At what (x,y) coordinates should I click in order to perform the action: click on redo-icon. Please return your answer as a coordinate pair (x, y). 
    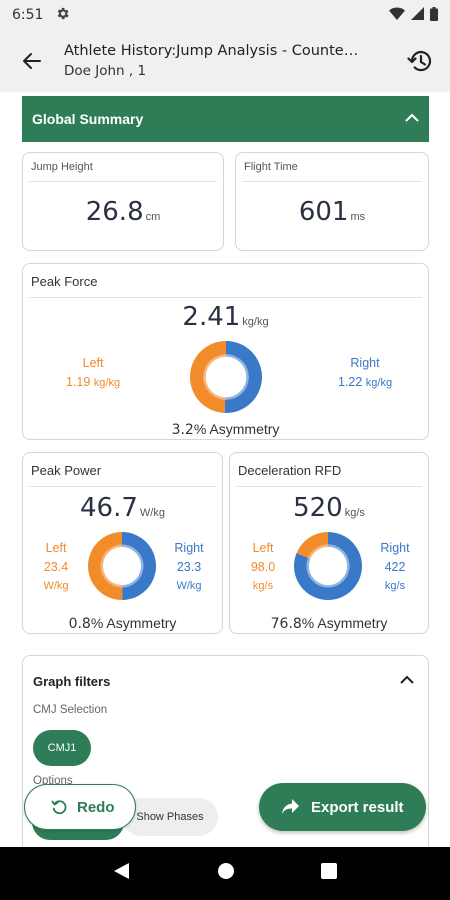
    Looking at the image, I should click on (59, 807).